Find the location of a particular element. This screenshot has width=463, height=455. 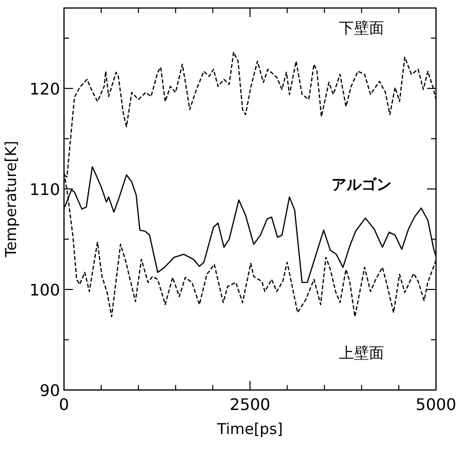

y-tick-label: 90 is located at coordinates (50, 390).